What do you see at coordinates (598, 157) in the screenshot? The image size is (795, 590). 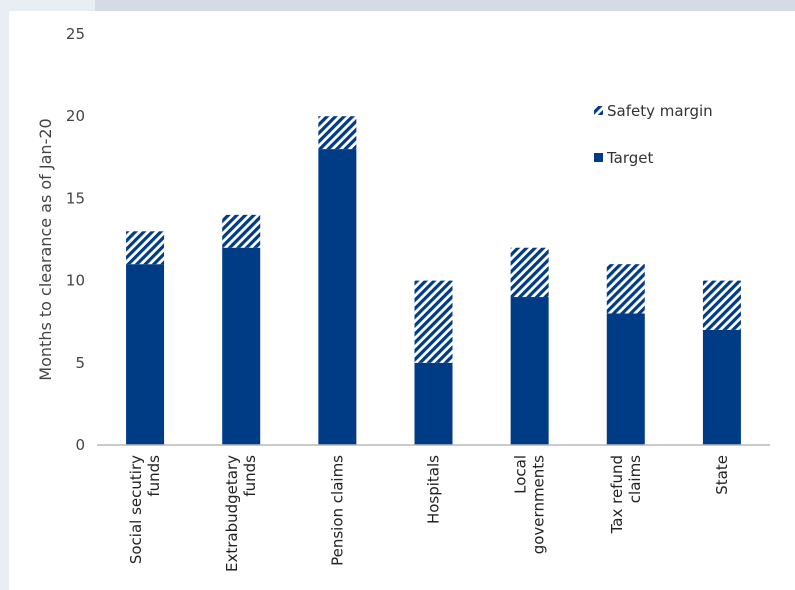 I see `legend-swatch-target` at bounding box center [598, 157].